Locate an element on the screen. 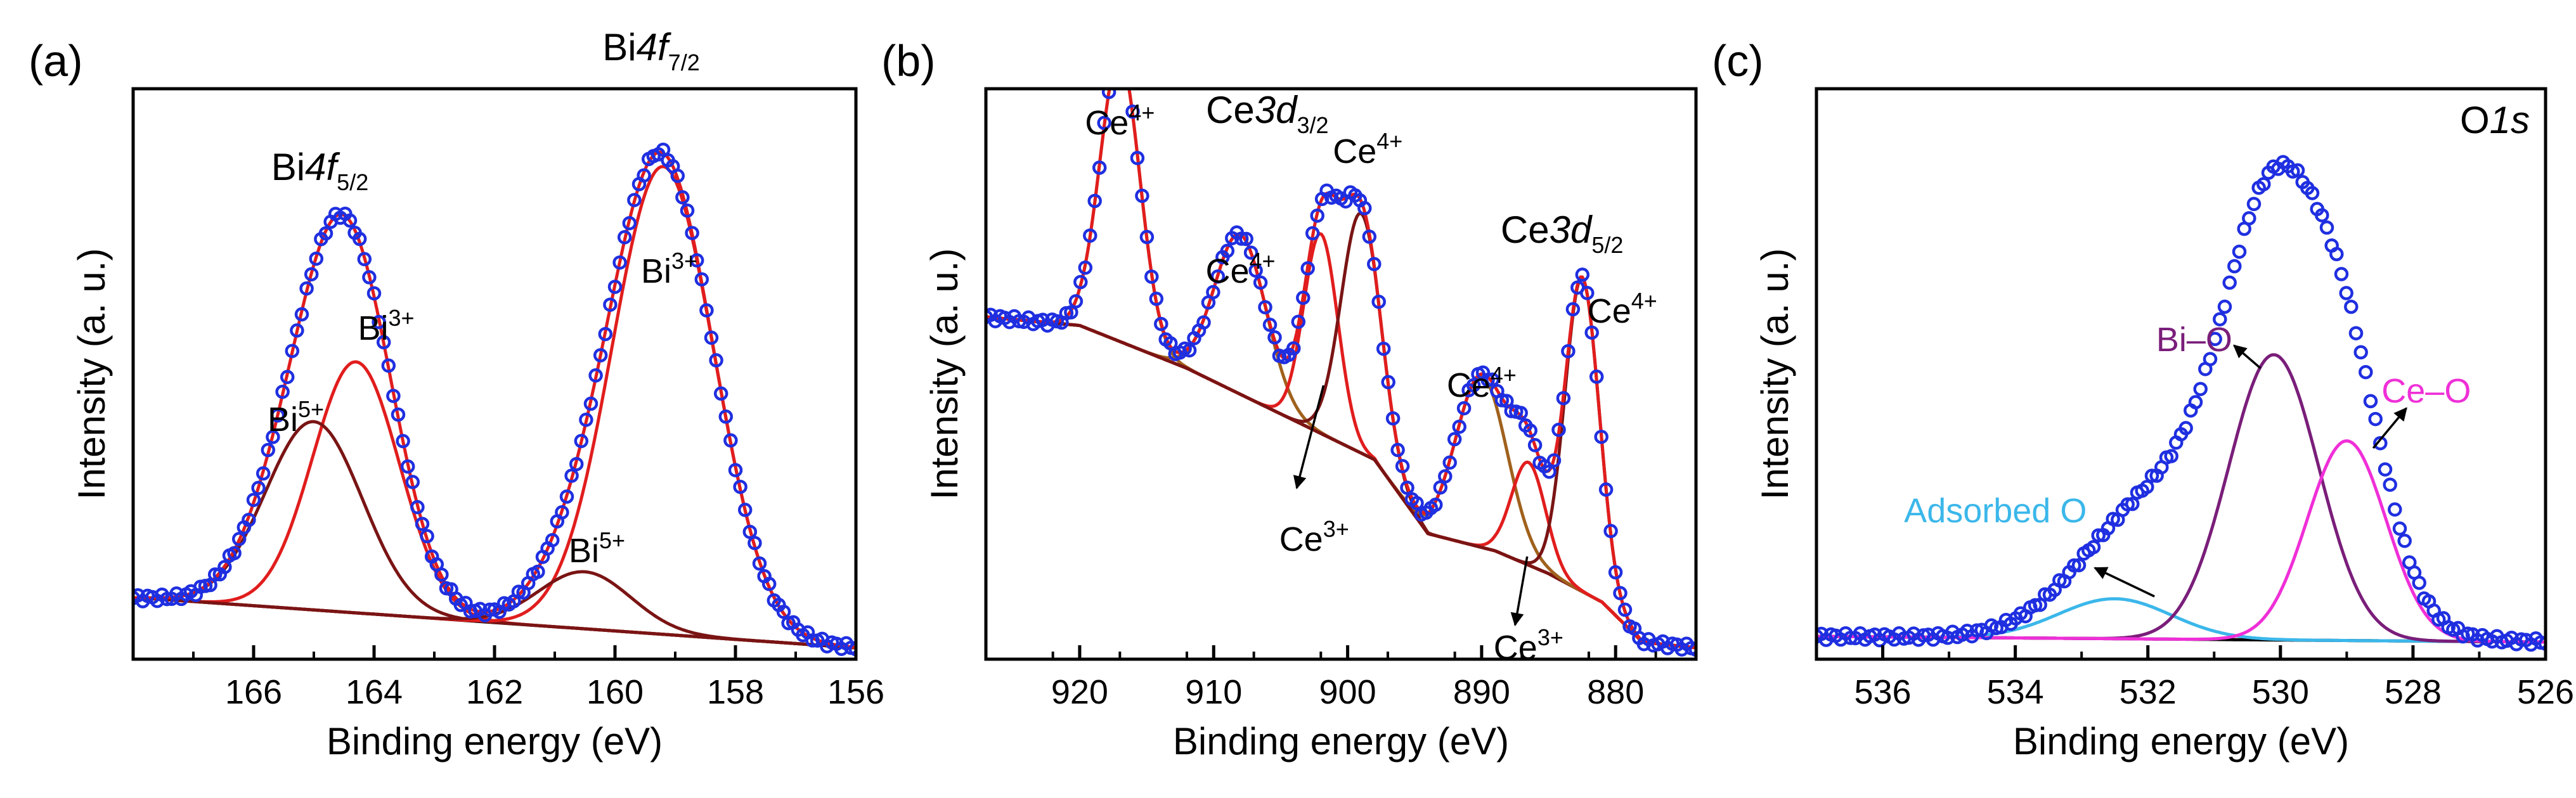 The height and width of the screenshot is (798, 2576). annotation-label: Bi4f7/2 is located at coordinates (650, 50).